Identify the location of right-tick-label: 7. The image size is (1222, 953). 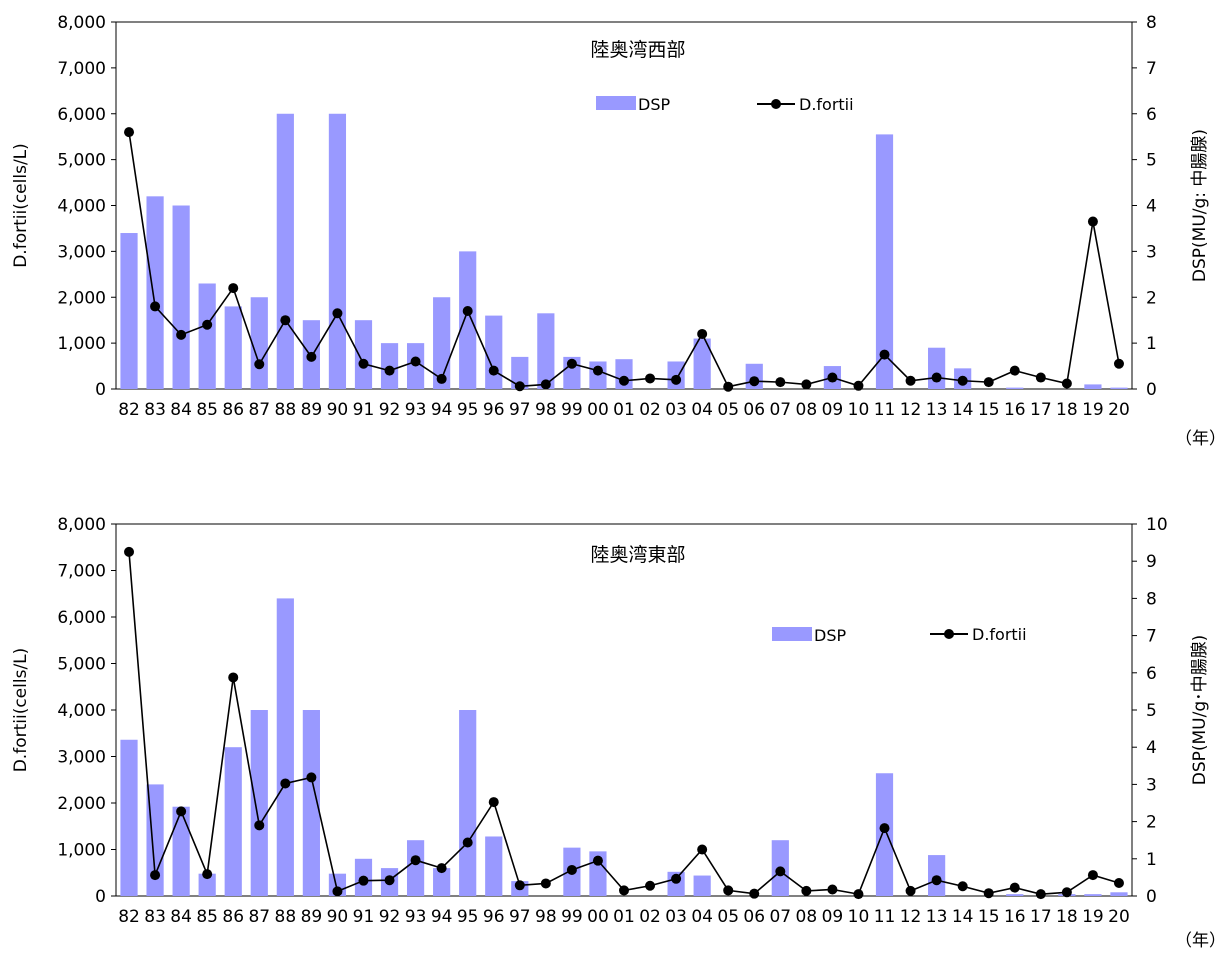
(1151, 69).